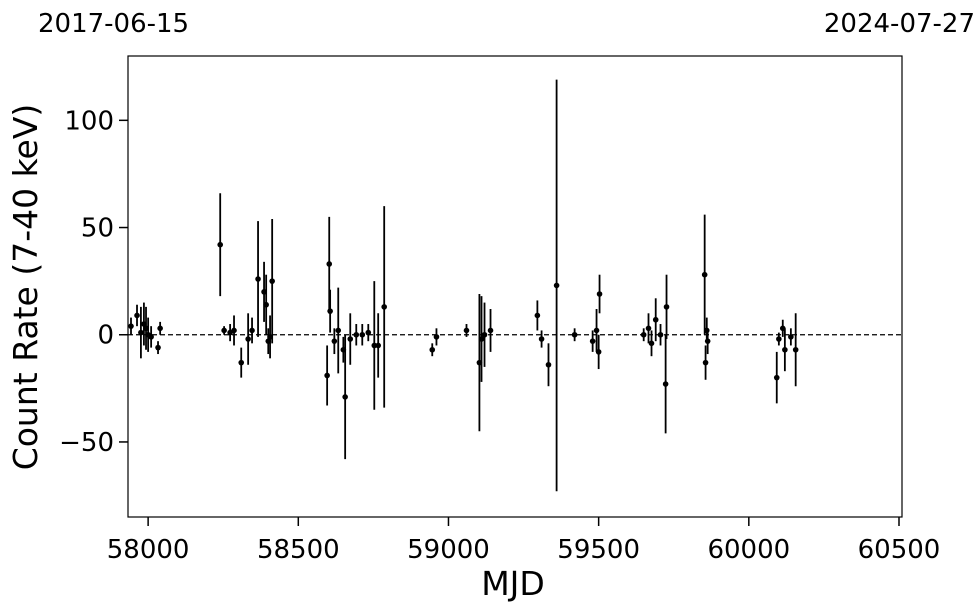 This screenshot has width=980, height=613. I want to click on y-tick-label: 100, so click(89, 121).